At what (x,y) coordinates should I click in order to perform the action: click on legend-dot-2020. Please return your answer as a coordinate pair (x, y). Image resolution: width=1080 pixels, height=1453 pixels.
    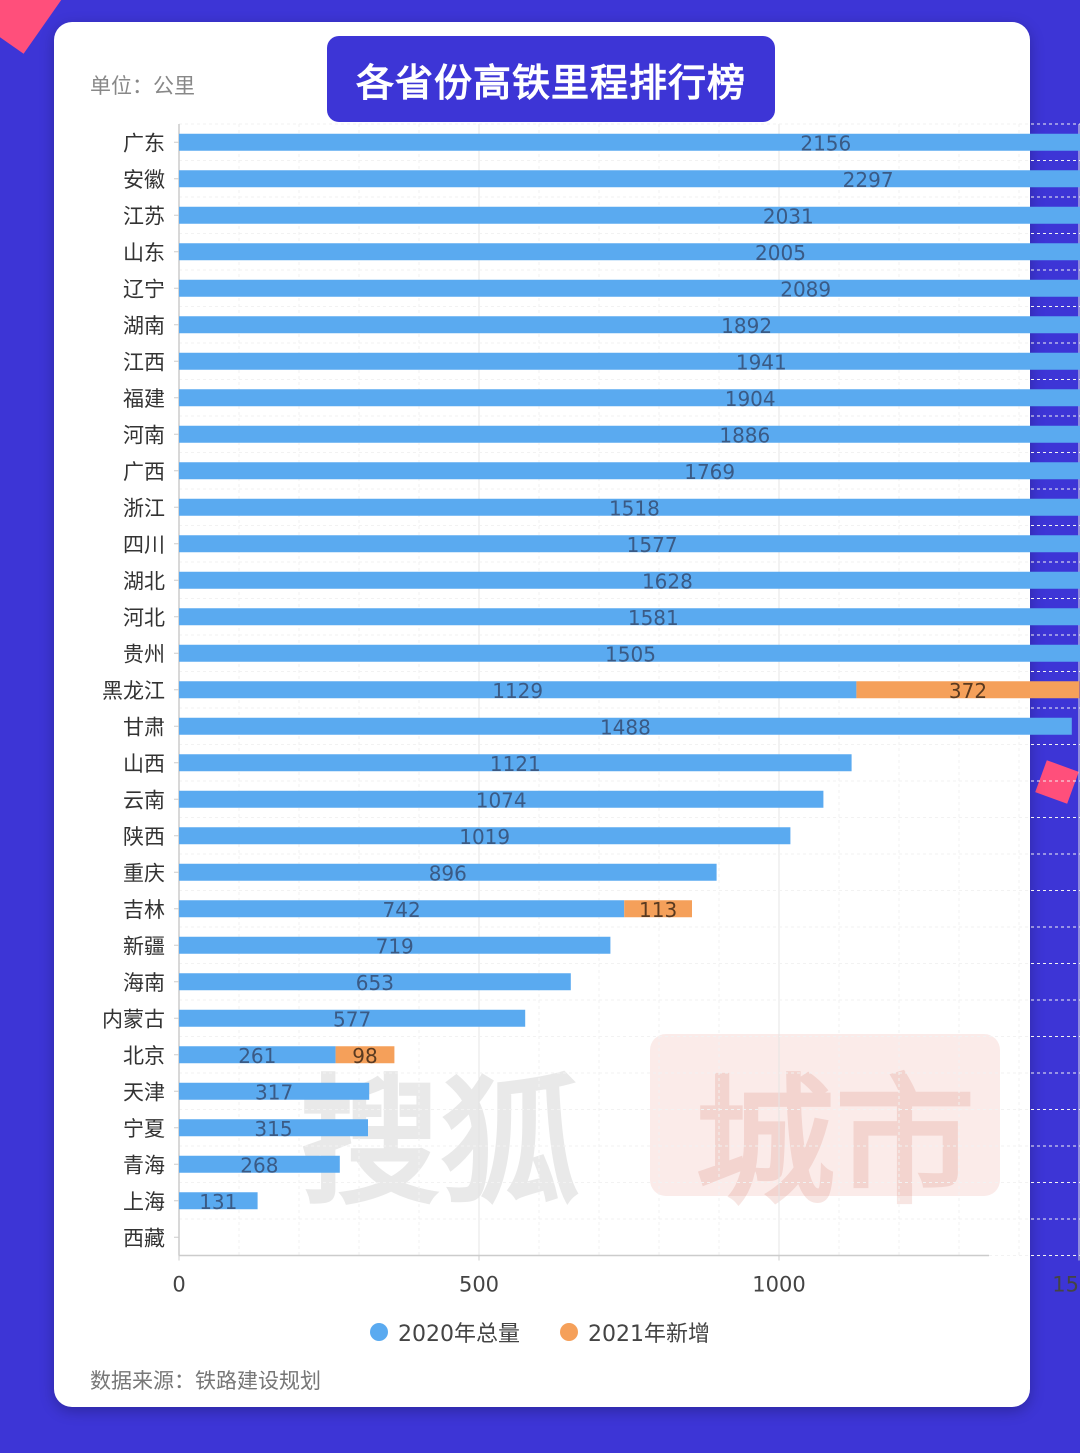
    Looking at the image, I should click on (379, 1332).